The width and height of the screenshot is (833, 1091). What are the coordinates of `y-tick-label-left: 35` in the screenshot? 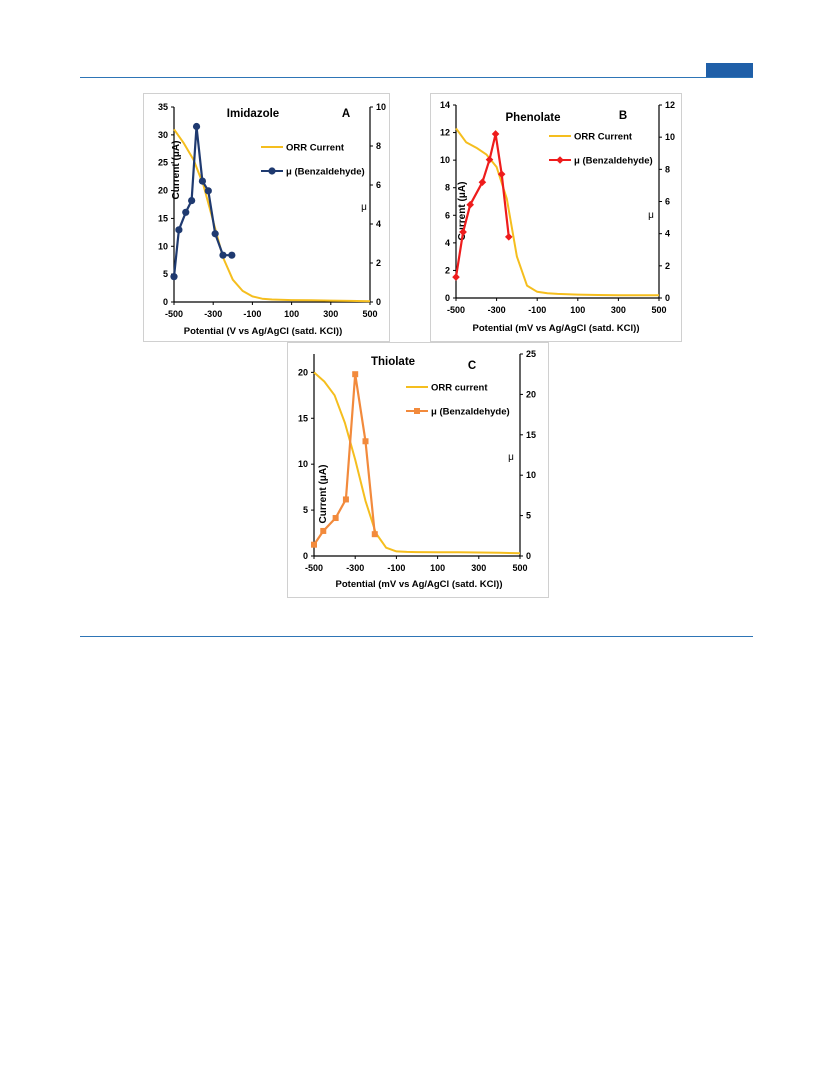 It's located at (163, 107).